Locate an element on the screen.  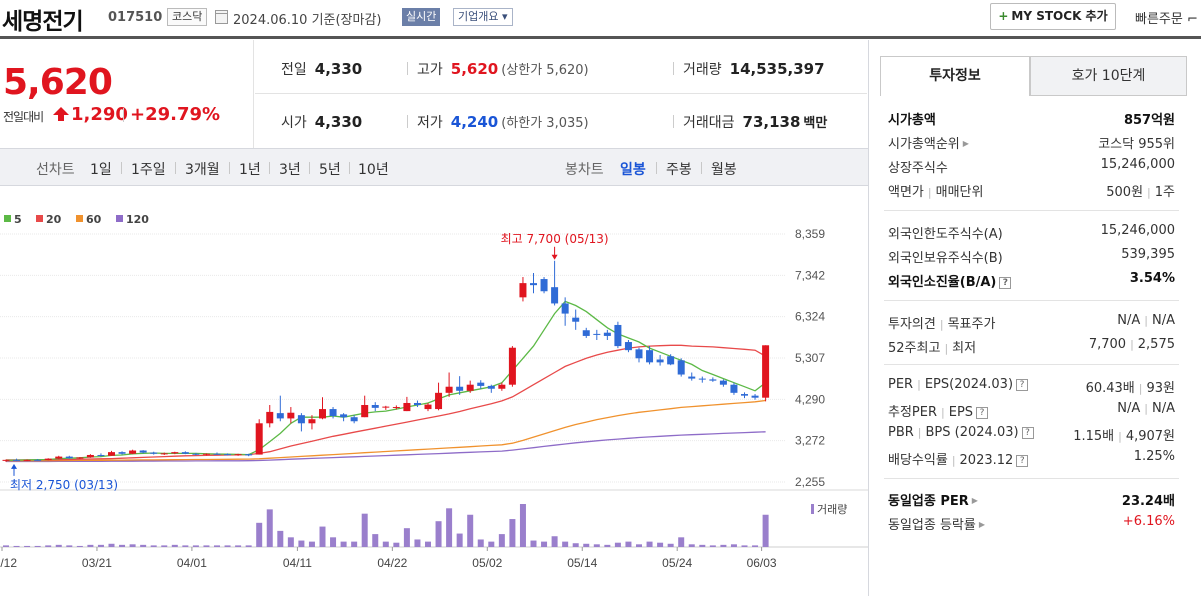
sector-change-row: 동일업종 등락률 ▶ +6.16% is located at coordinates (1031, 523).